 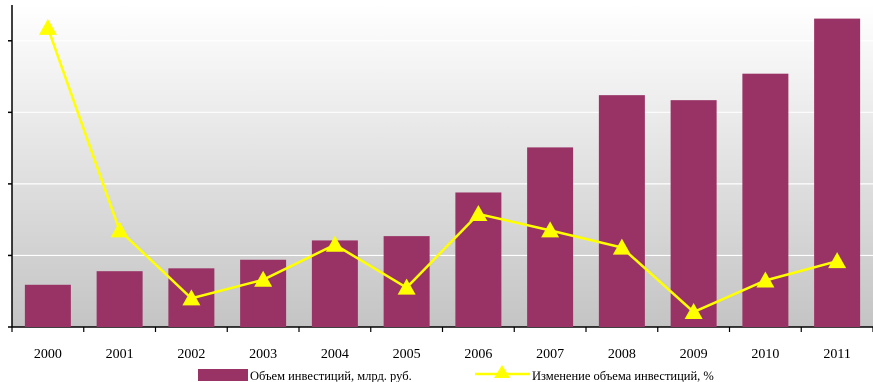 I want to click on x-tick-label: 2004, so click(x=335, y=354).